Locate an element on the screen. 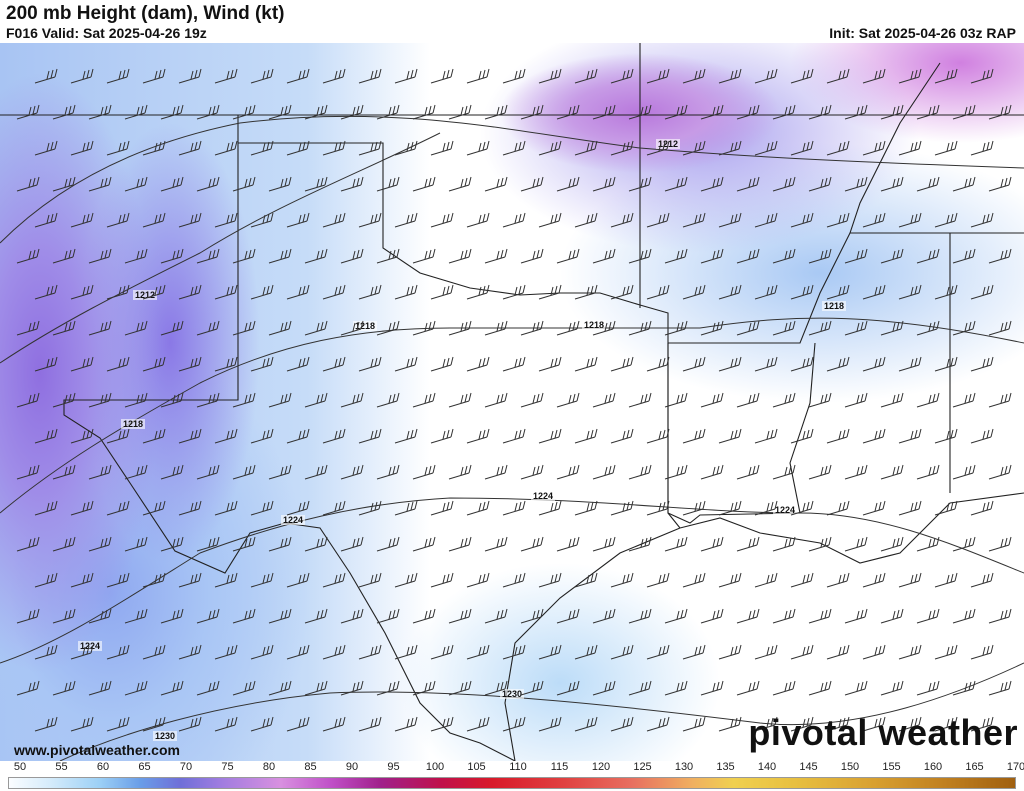  contour-label: 1230 is located at coordinates (512, 694).